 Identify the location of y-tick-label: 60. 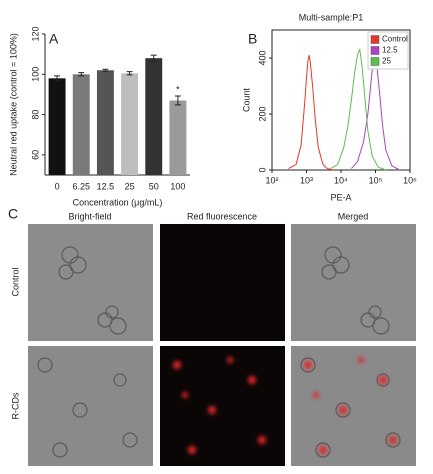
(35, 155).